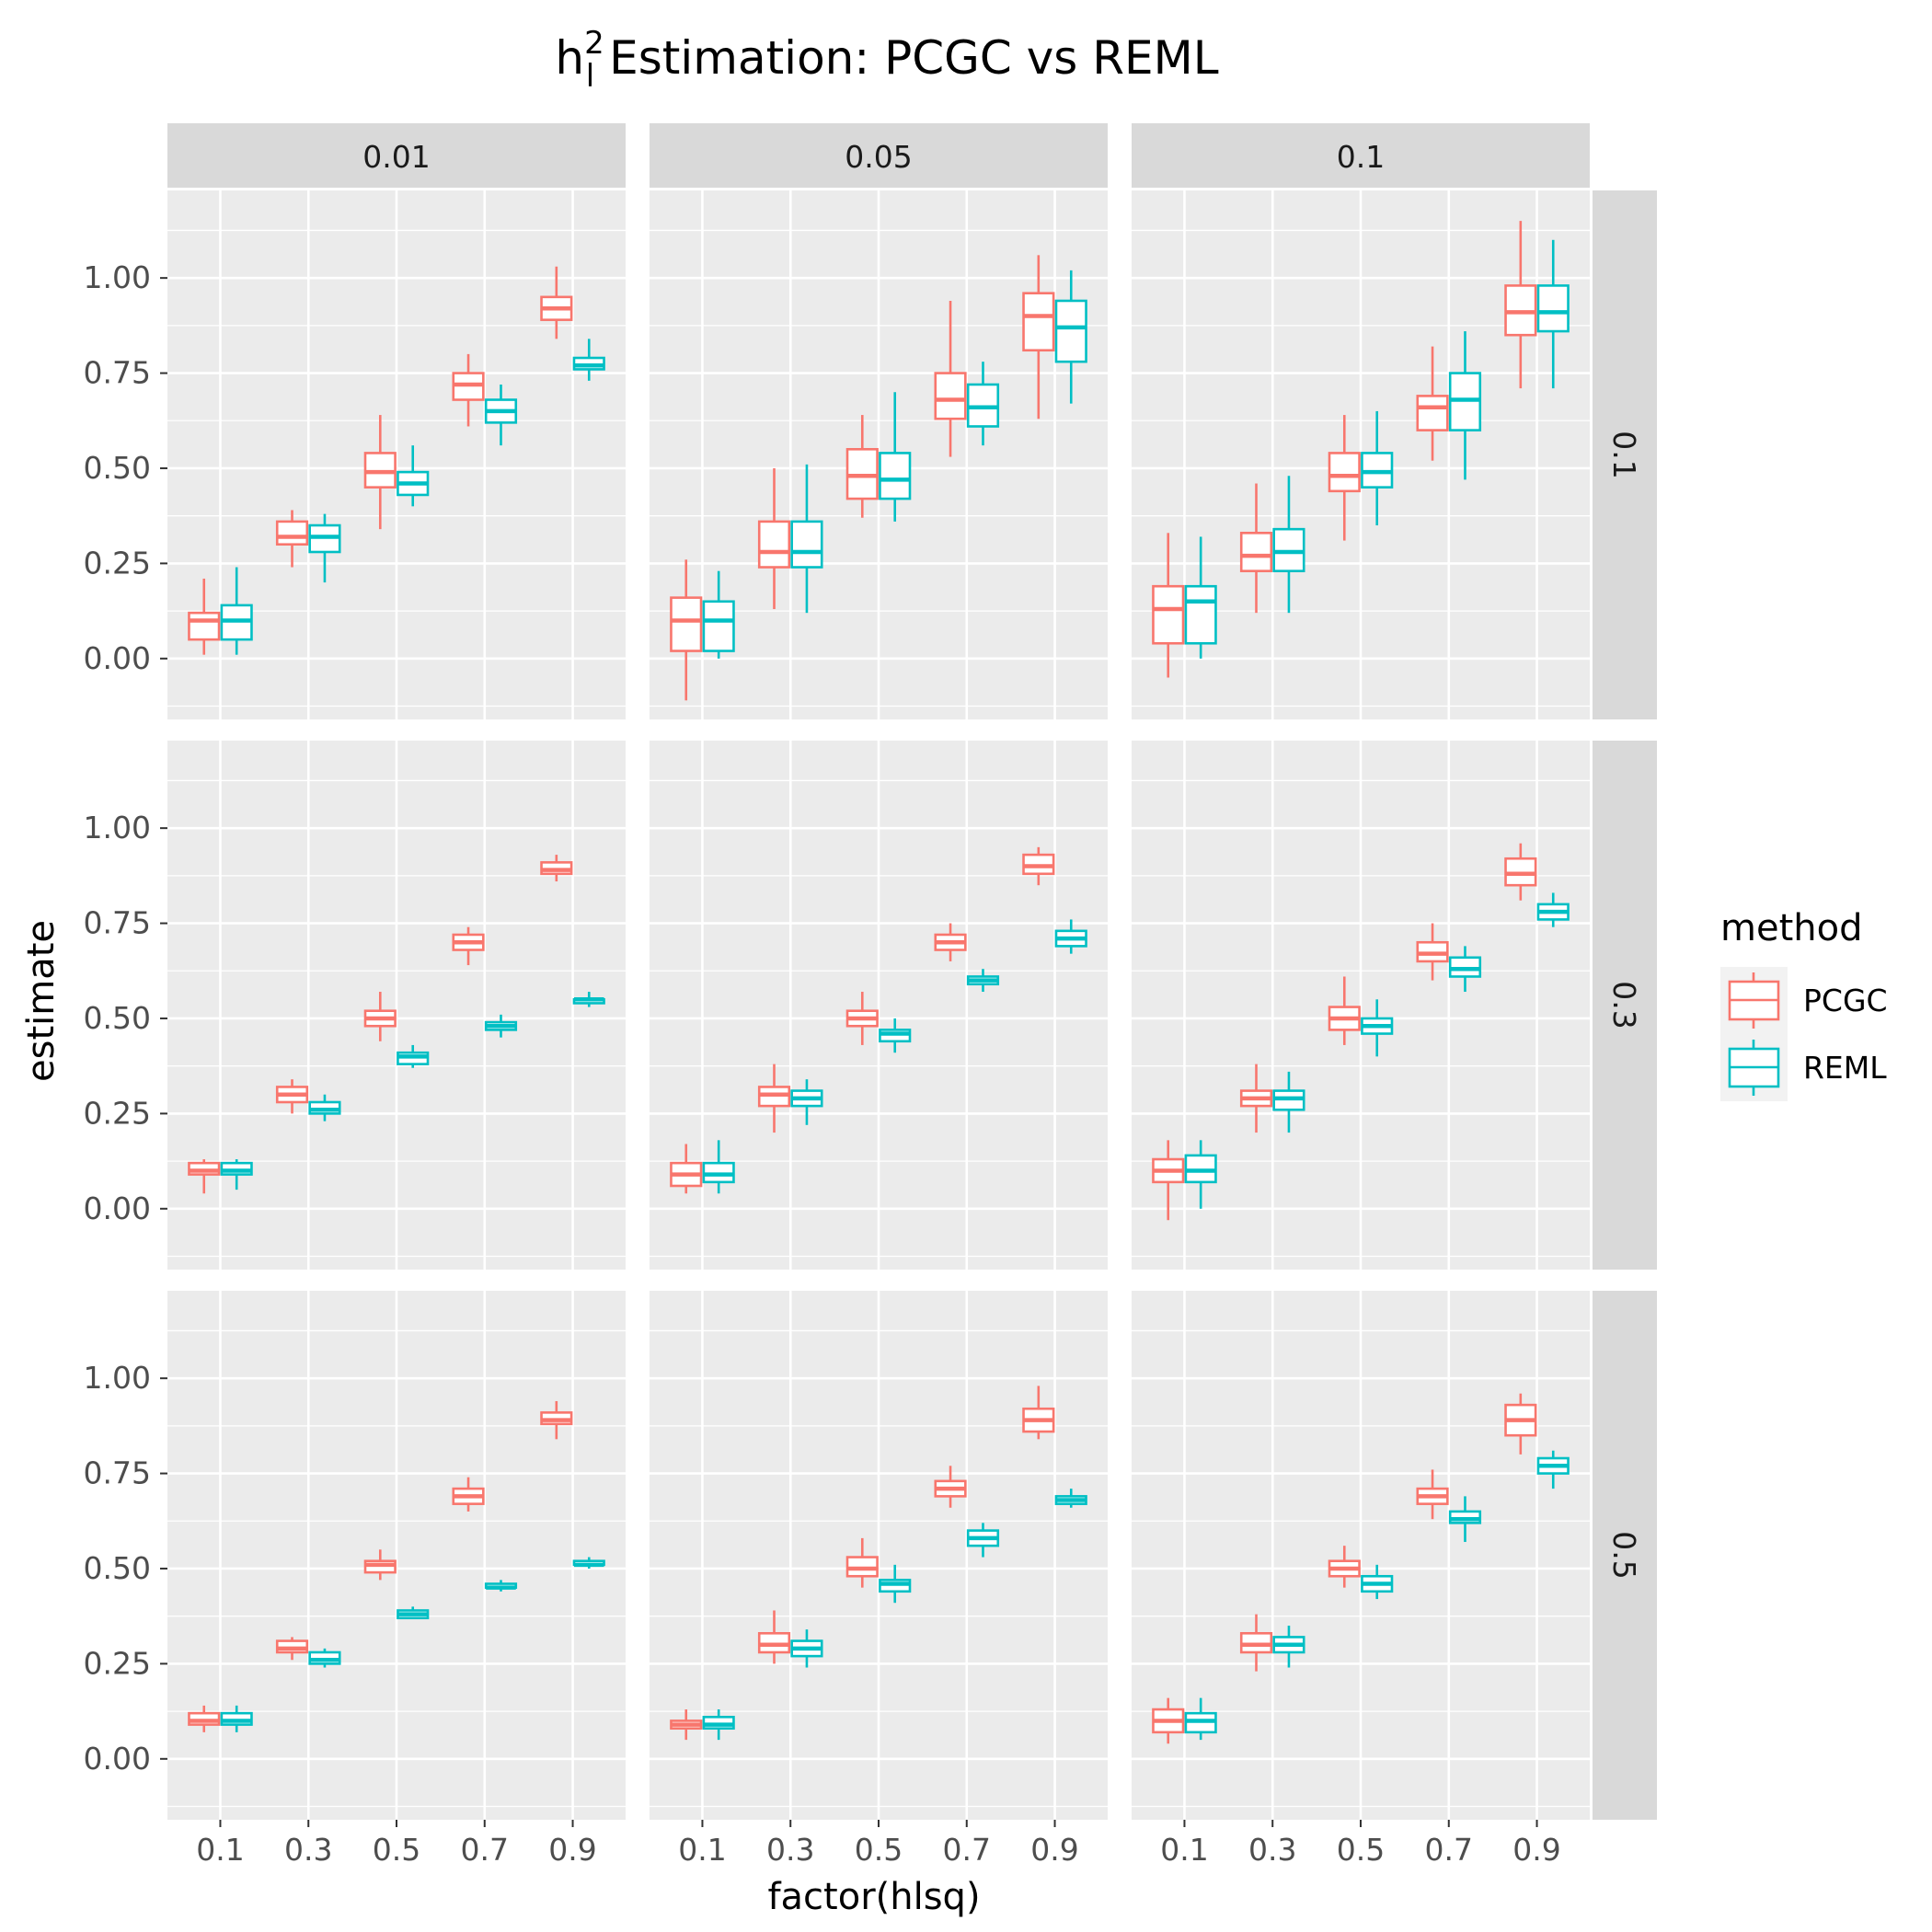  What do you see at coordinates (117, 1663) in the screenshot?
I see `y-tick-label: 0.25` at bounding box center [117, 1663].